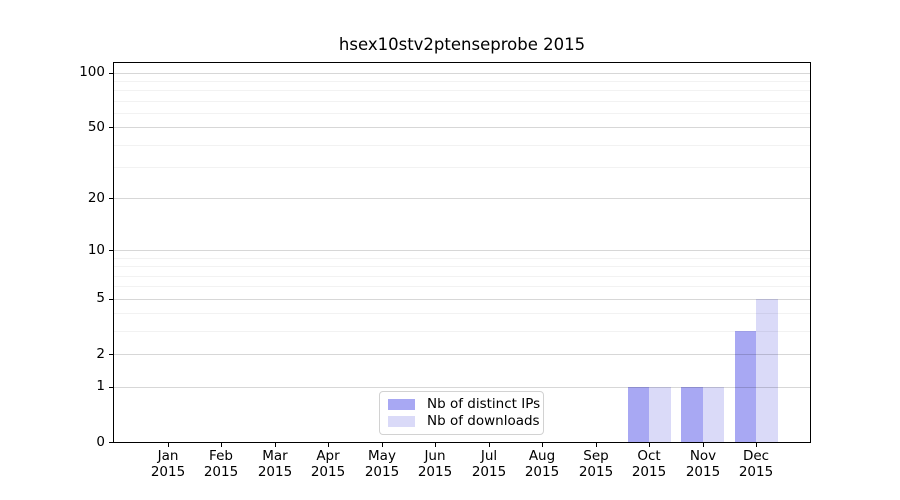  I want to click on y-axis-tick-label: 5, so click(100, 298).